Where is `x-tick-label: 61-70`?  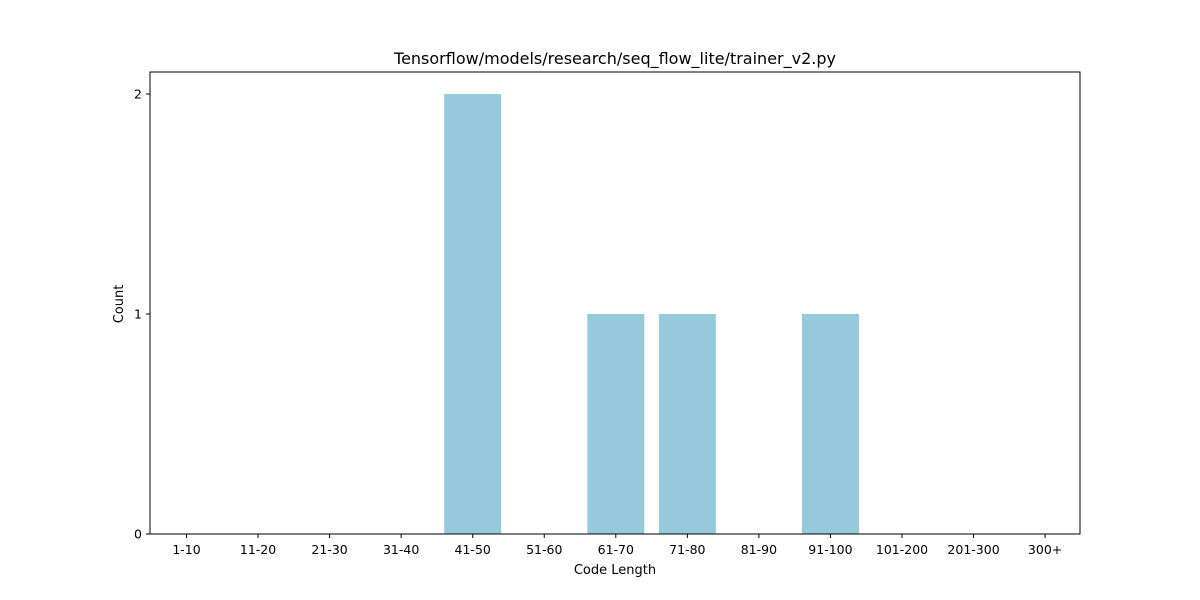
x-tick-label: 61-70 is located at coordinates (616, 549).